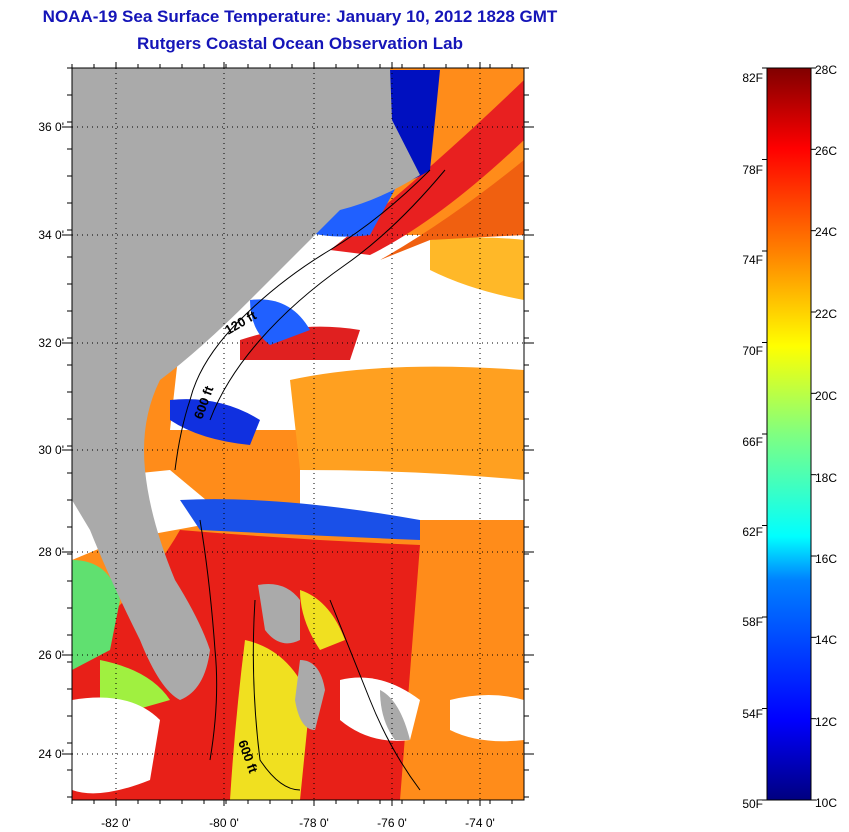  What do you see at coordinates (392, 823) in the screenshot?
I see `lon-label: -76 0'` at bounding box center [392, 823].